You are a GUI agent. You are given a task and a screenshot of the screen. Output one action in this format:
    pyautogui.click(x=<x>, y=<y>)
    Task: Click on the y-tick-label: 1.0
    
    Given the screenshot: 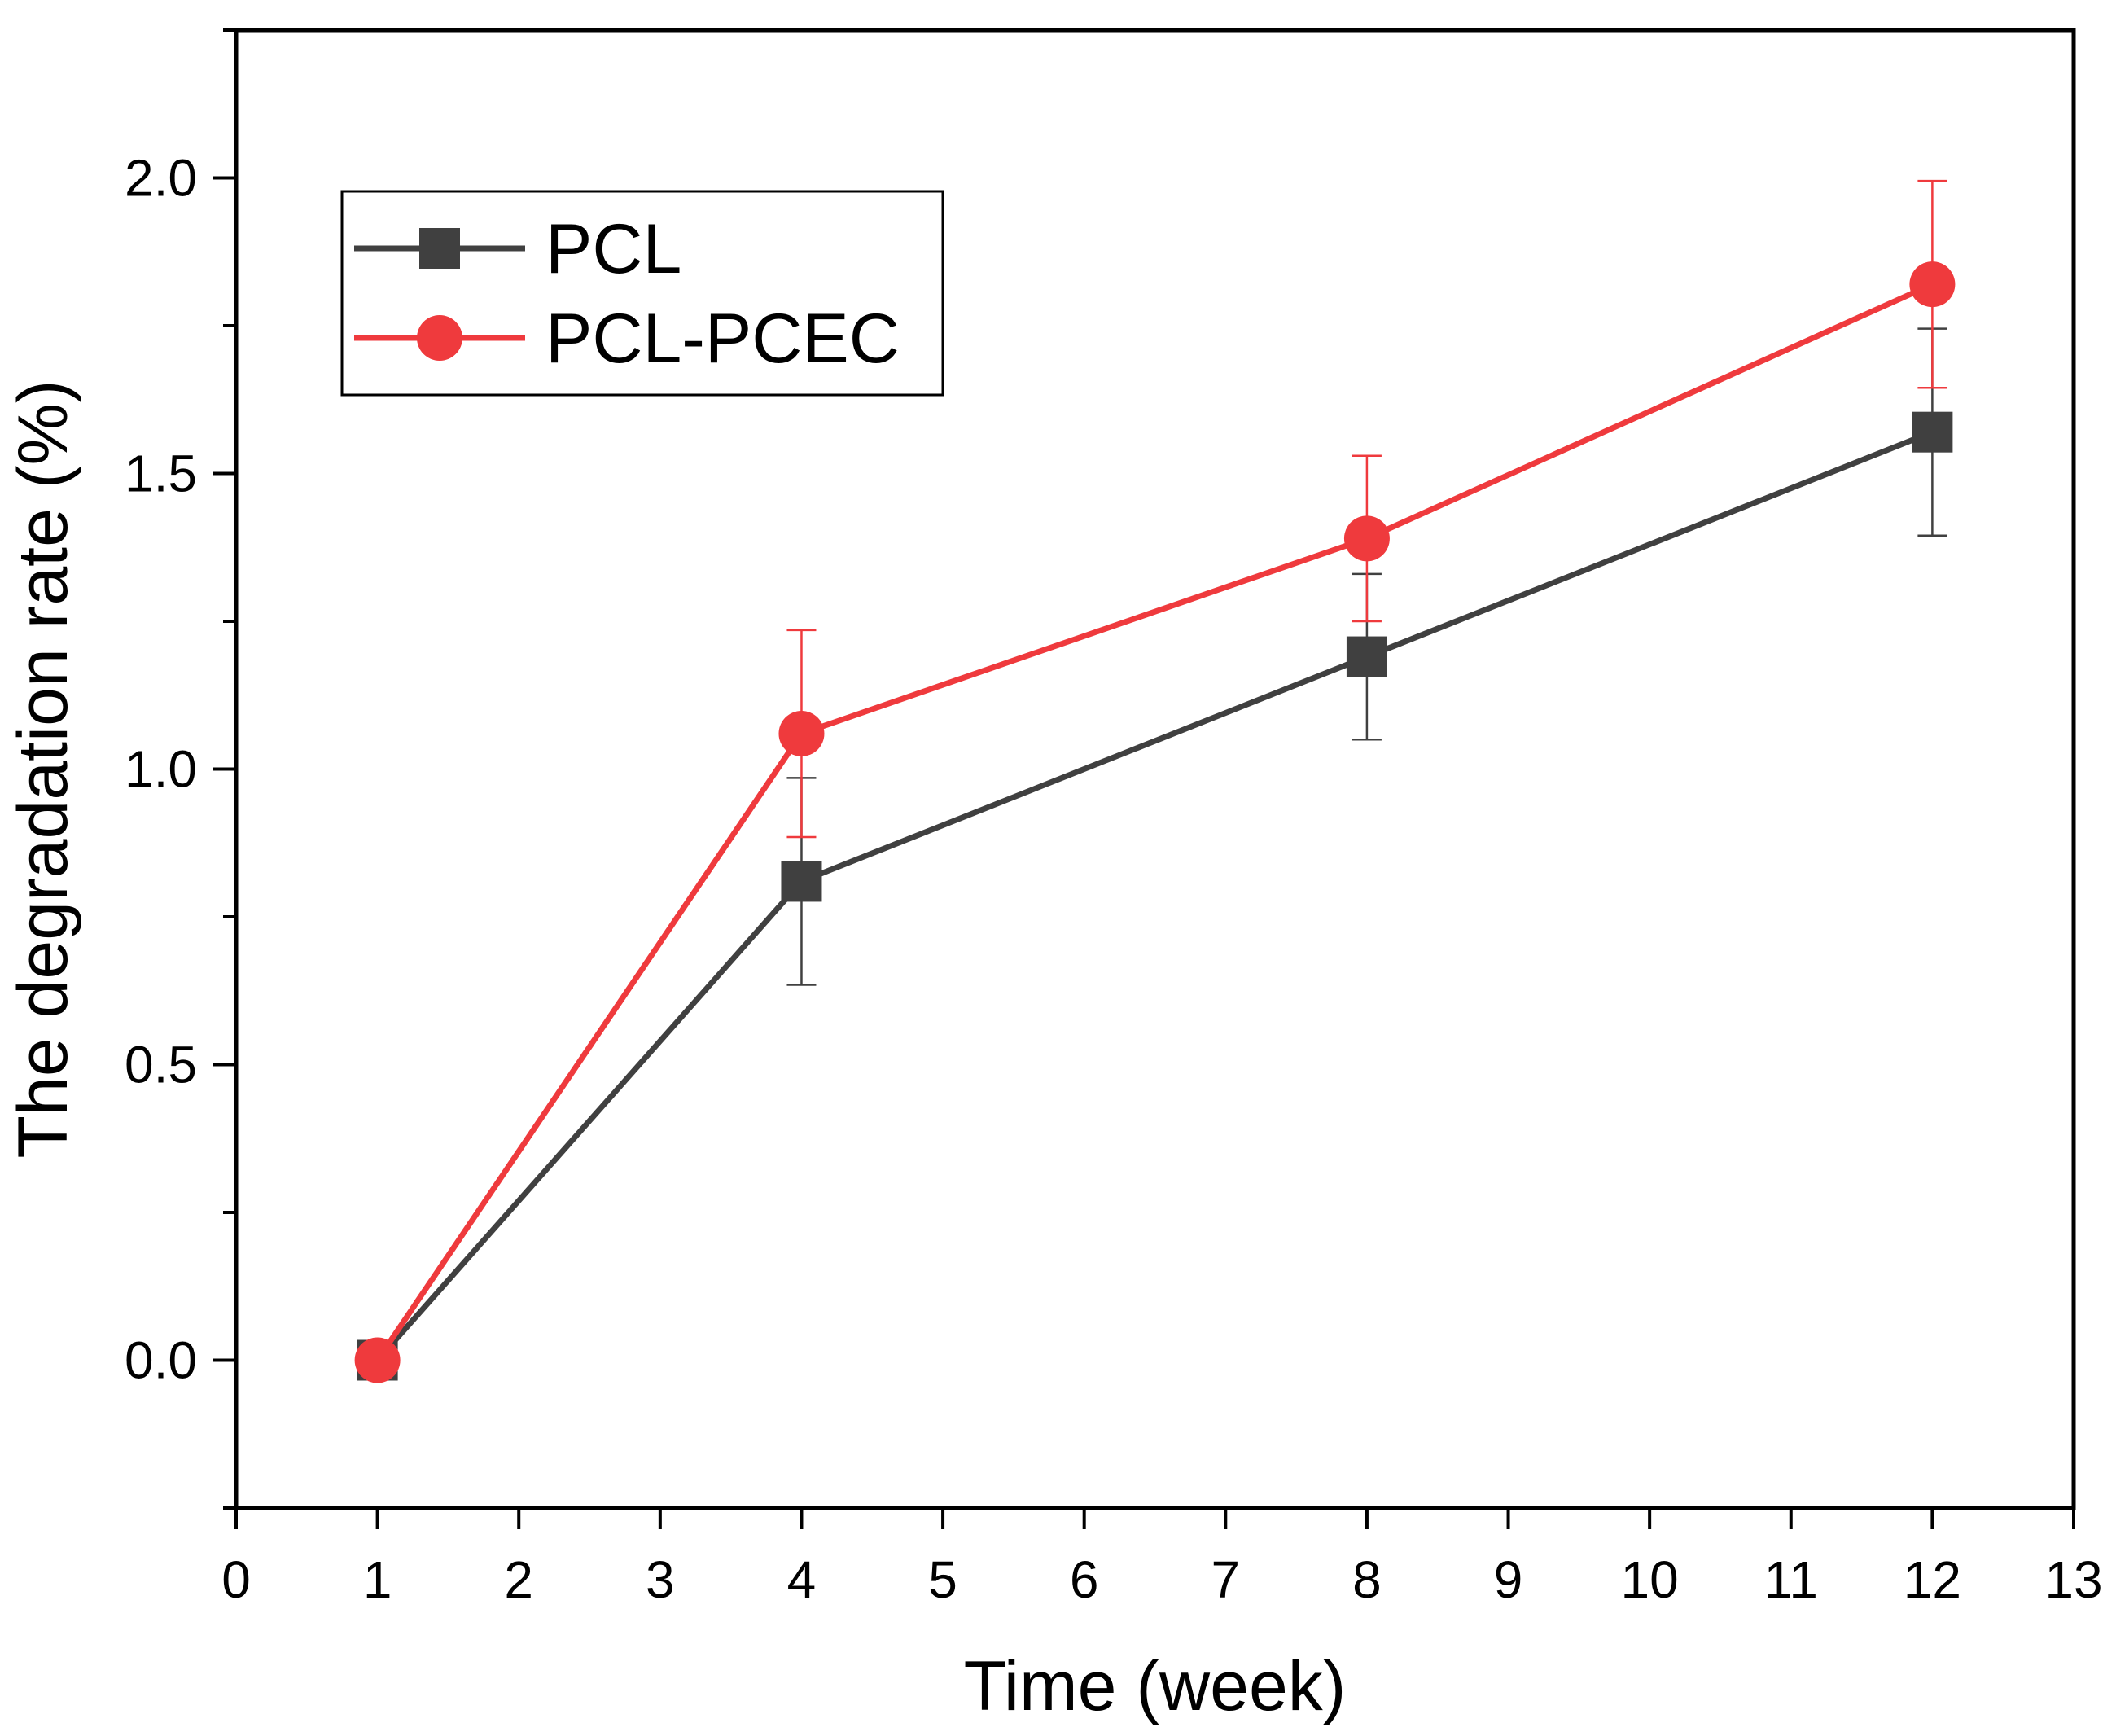 What is the action you would take?
    pyautogui.click(x=161, y=769)
    